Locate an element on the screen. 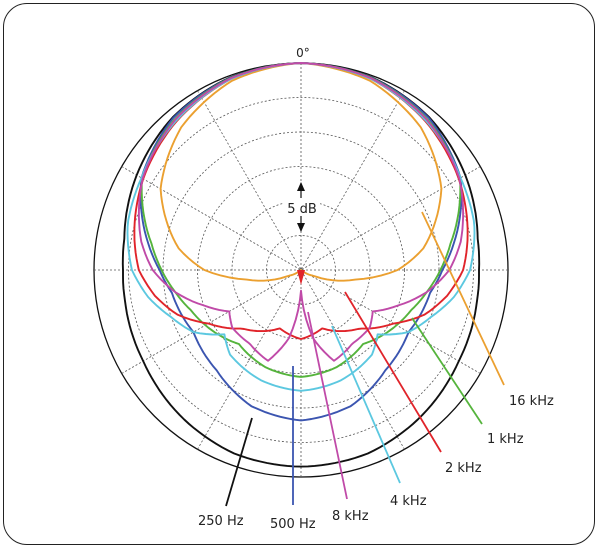 The width and height of the screenshot is (600, 549). legend-label-1-khz: 1 kHz is located at coordinates (505, 439).